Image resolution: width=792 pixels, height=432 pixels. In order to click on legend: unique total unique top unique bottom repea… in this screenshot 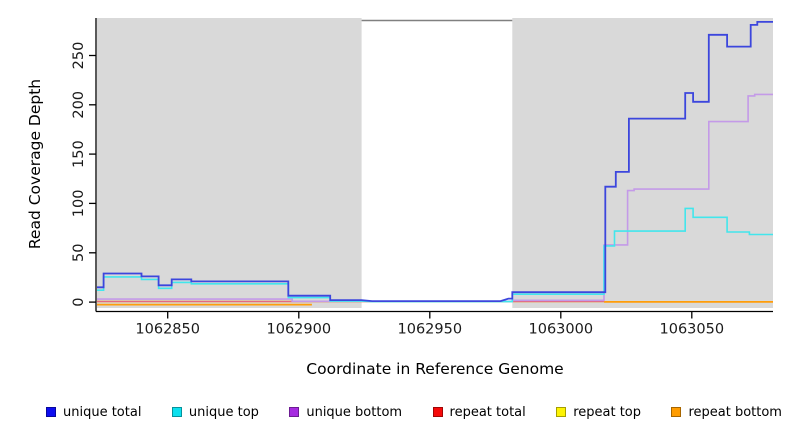, I will do `click(414, 412)`.